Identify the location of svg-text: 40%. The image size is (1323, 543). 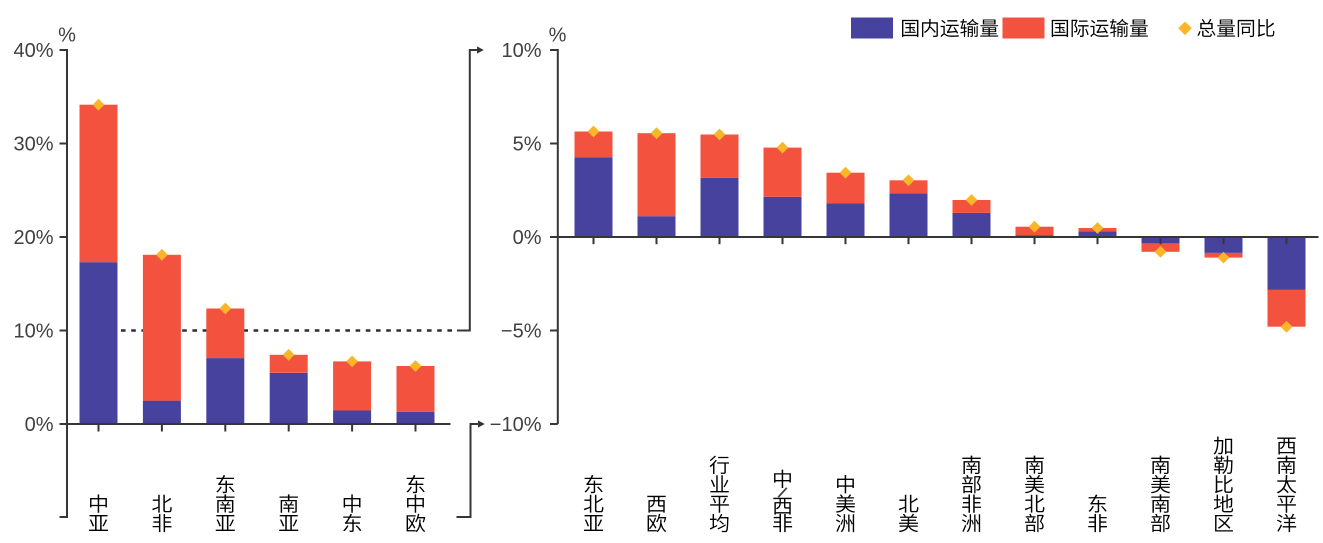
(33, 51).